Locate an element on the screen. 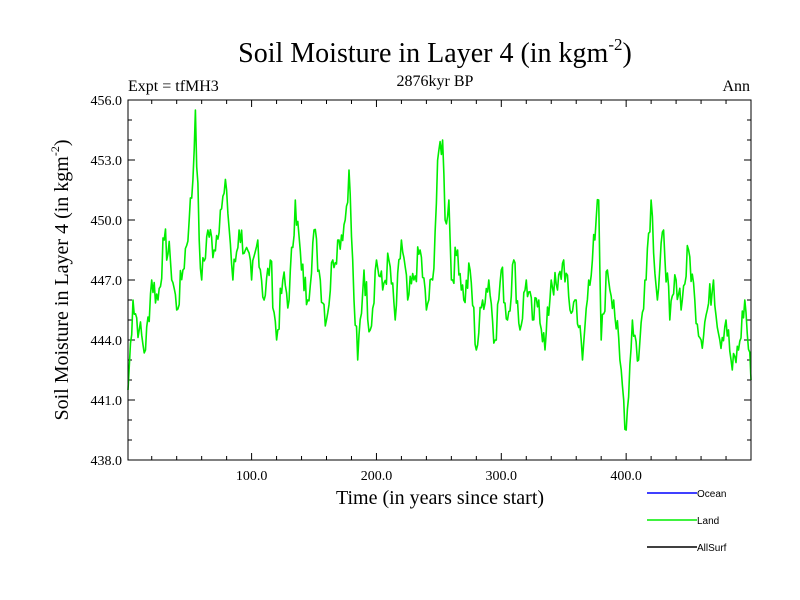 The width and height of the screenshot is (800, 600). y-axis-label: Soil Moisture in Layer 4 (in kgm-2) is located at coordinates (60, 279).